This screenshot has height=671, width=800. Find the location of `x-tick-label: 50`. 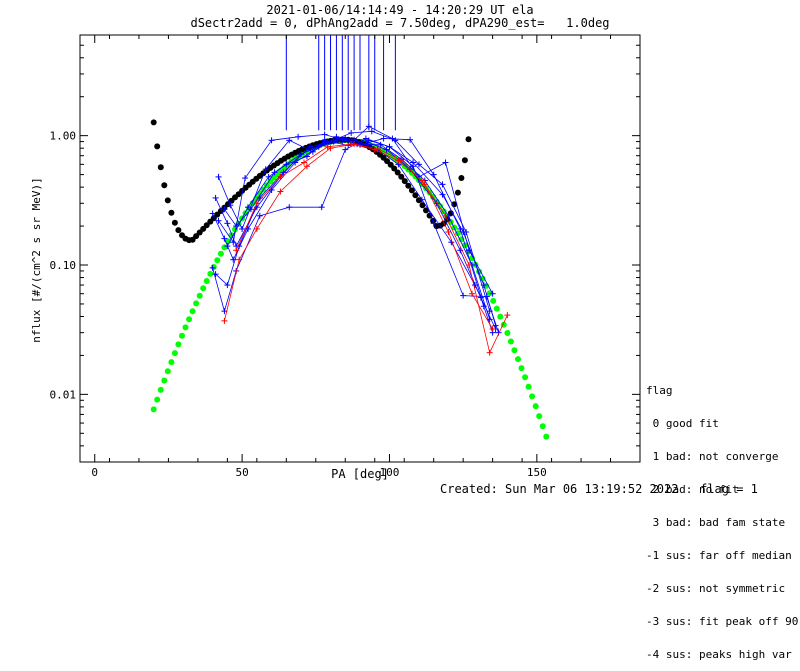

x-tick-label: 50 is located at coordinates (241, 472).